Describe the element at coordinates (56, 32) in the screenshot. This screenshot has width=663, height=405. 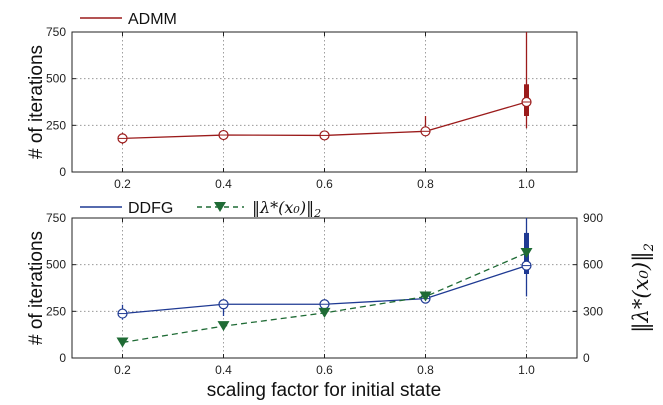
I see `top-y-tick-label: 750` at that location.